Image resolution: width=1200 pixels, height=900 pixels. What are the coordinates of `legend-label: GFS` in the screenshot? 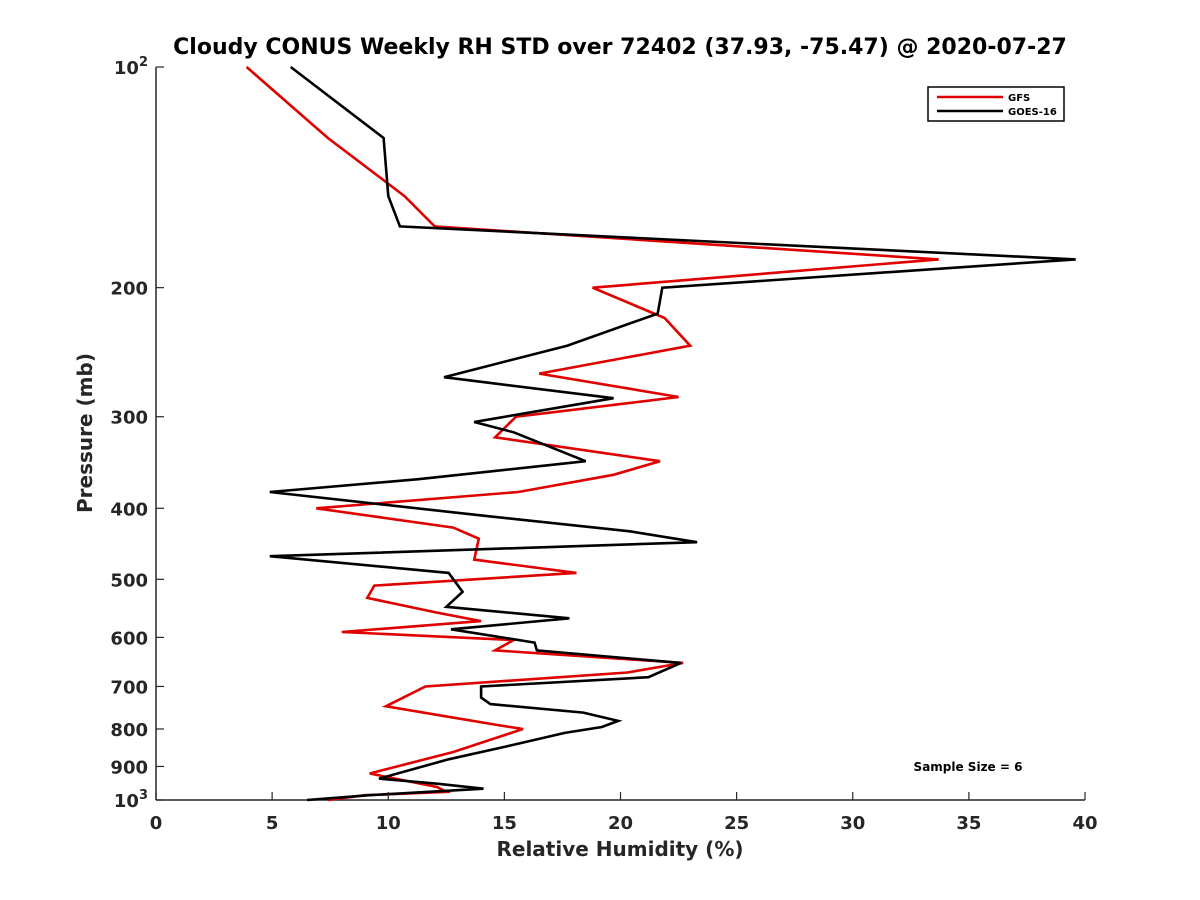 It's located at (1019, 98).